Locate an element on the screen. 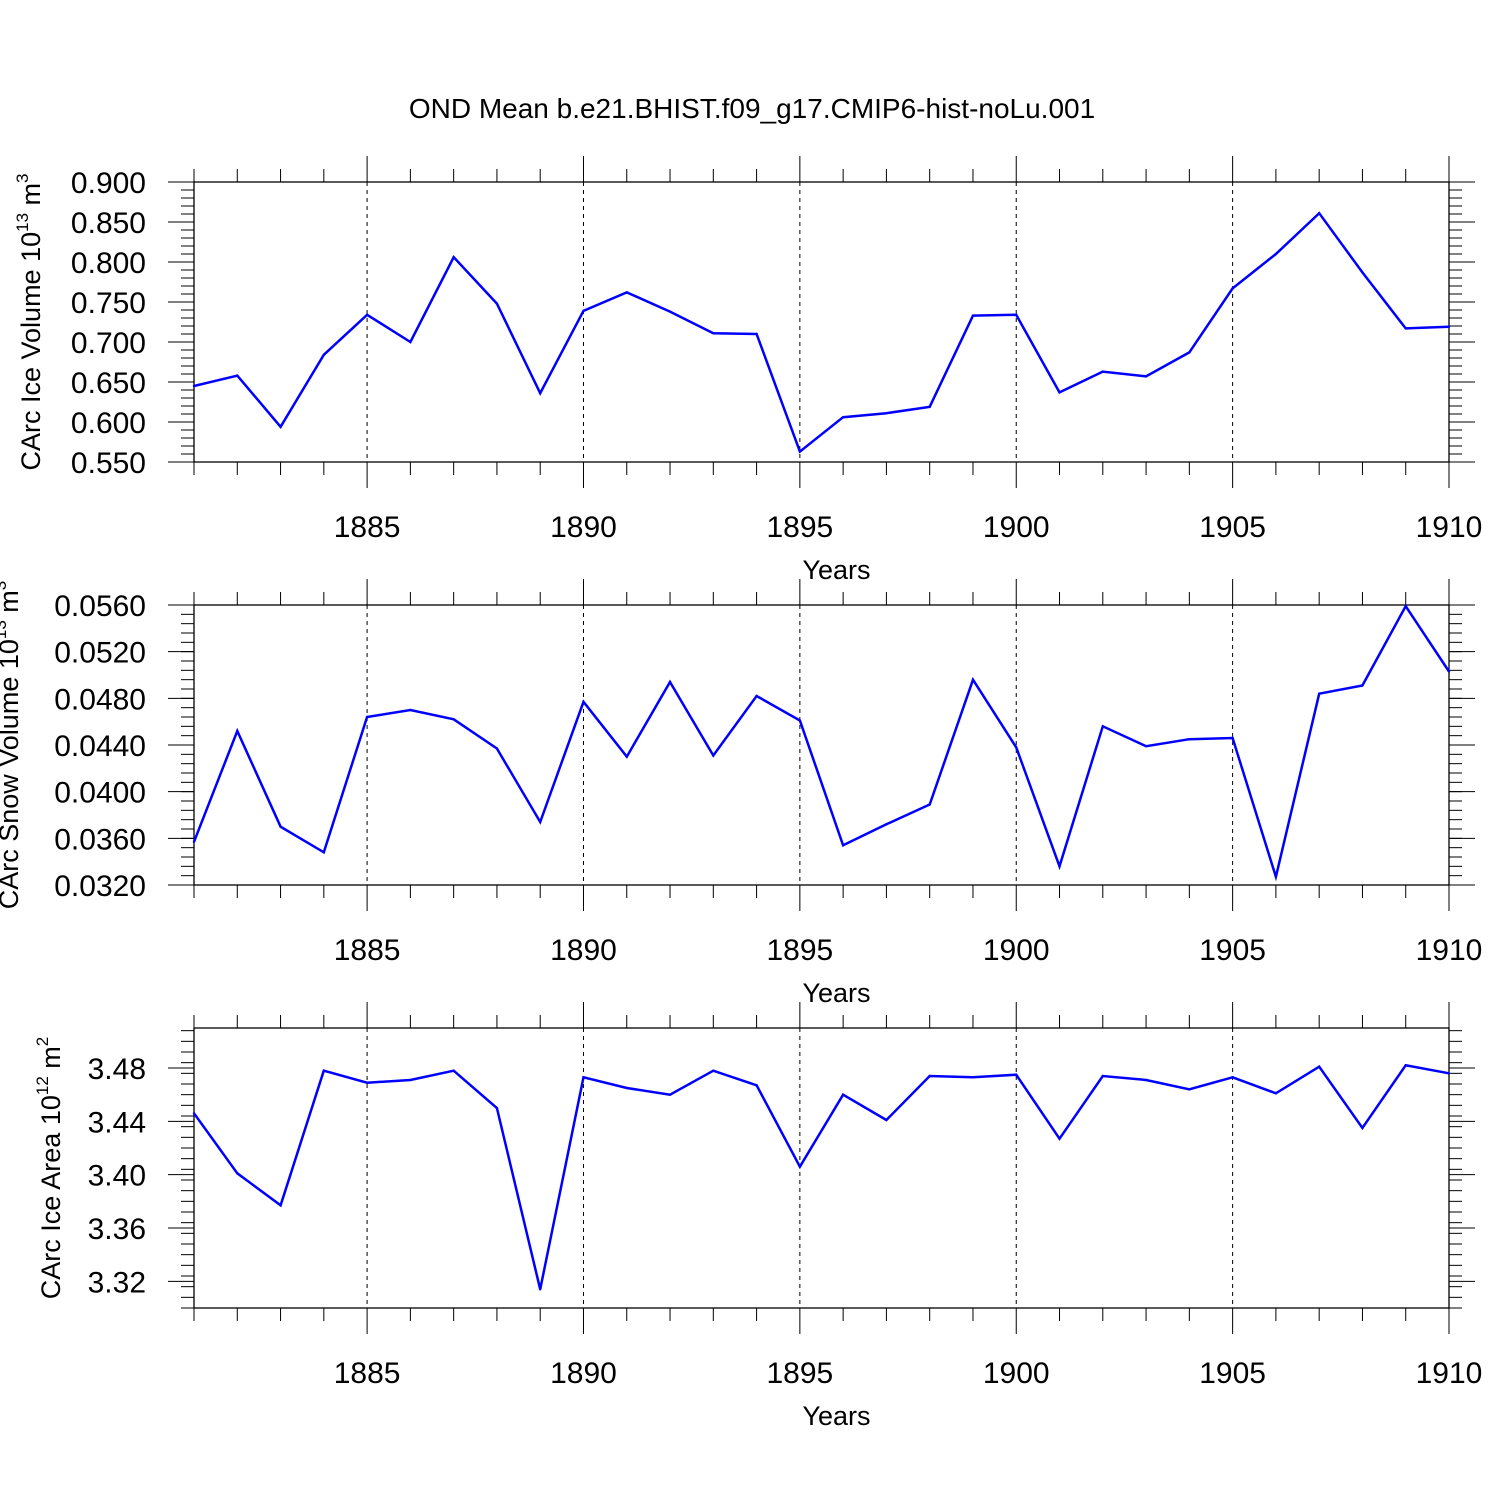  ice-area-point-1909 is located at coordinates (1405, 1065).